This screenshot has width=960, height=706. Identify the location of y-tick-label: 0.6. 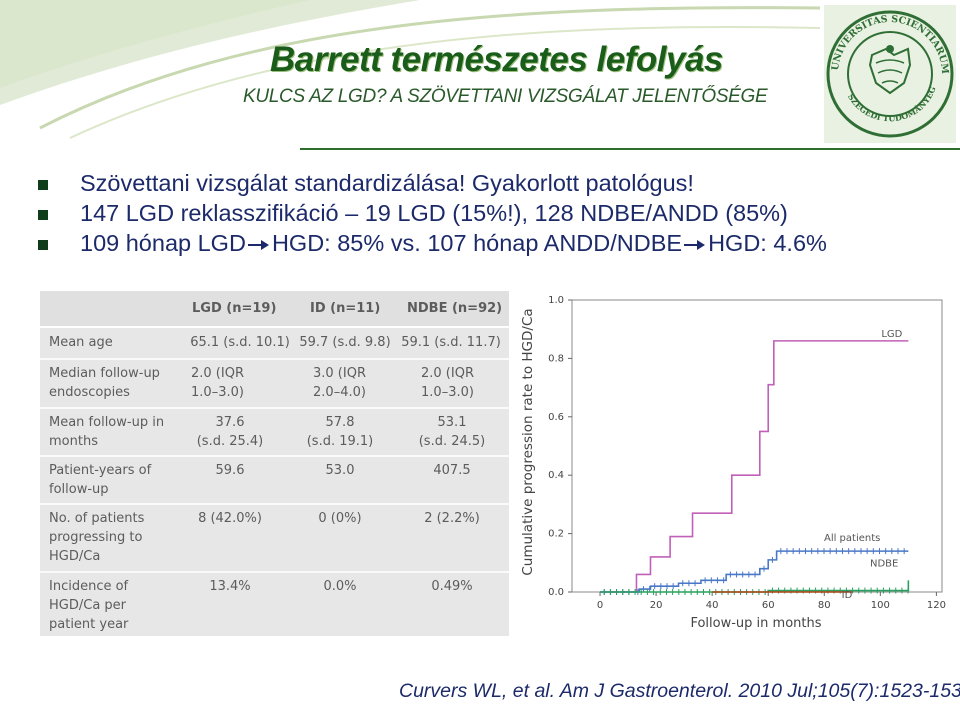
(556, 417).